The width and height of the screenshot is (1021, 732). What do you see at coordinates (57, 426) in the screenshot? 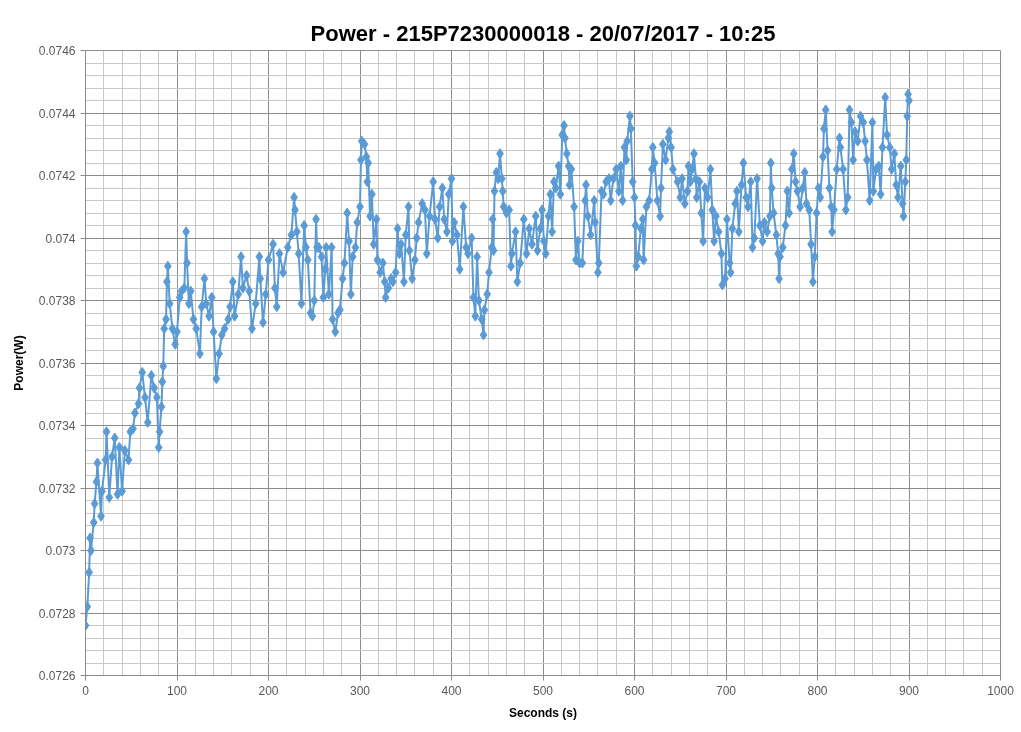
I see `y-tick-label: 0.0734` at bounding box center [57, 426].